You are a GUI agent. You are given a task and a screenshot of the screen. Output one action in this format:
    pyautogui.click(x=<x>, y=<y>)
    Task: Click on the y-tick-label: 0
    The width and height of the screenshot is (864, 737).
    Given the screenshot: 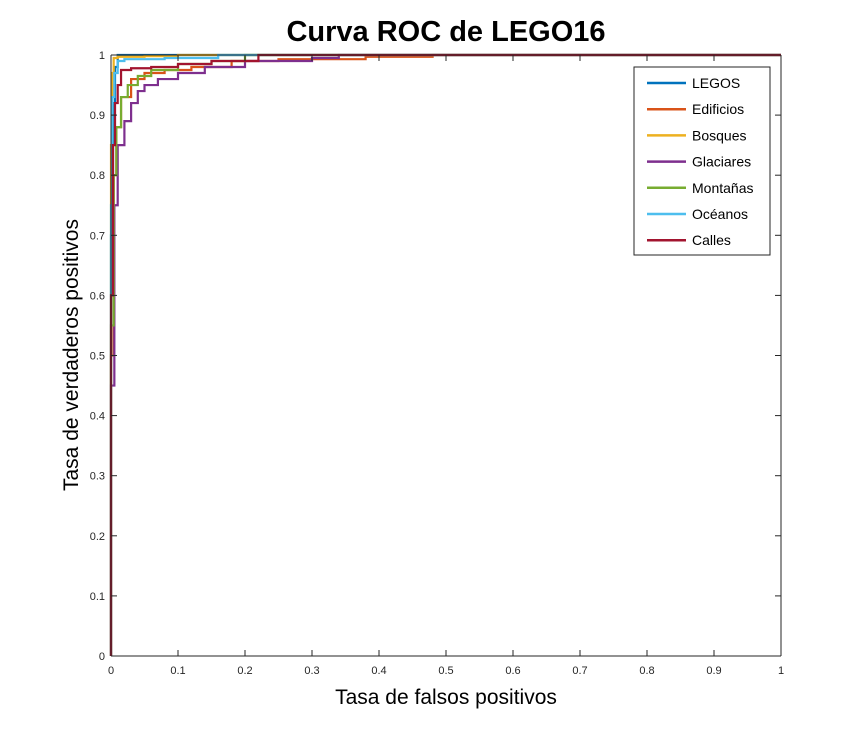 What is the action you would take?
    pyautogui.click(x=102, y=657)
    